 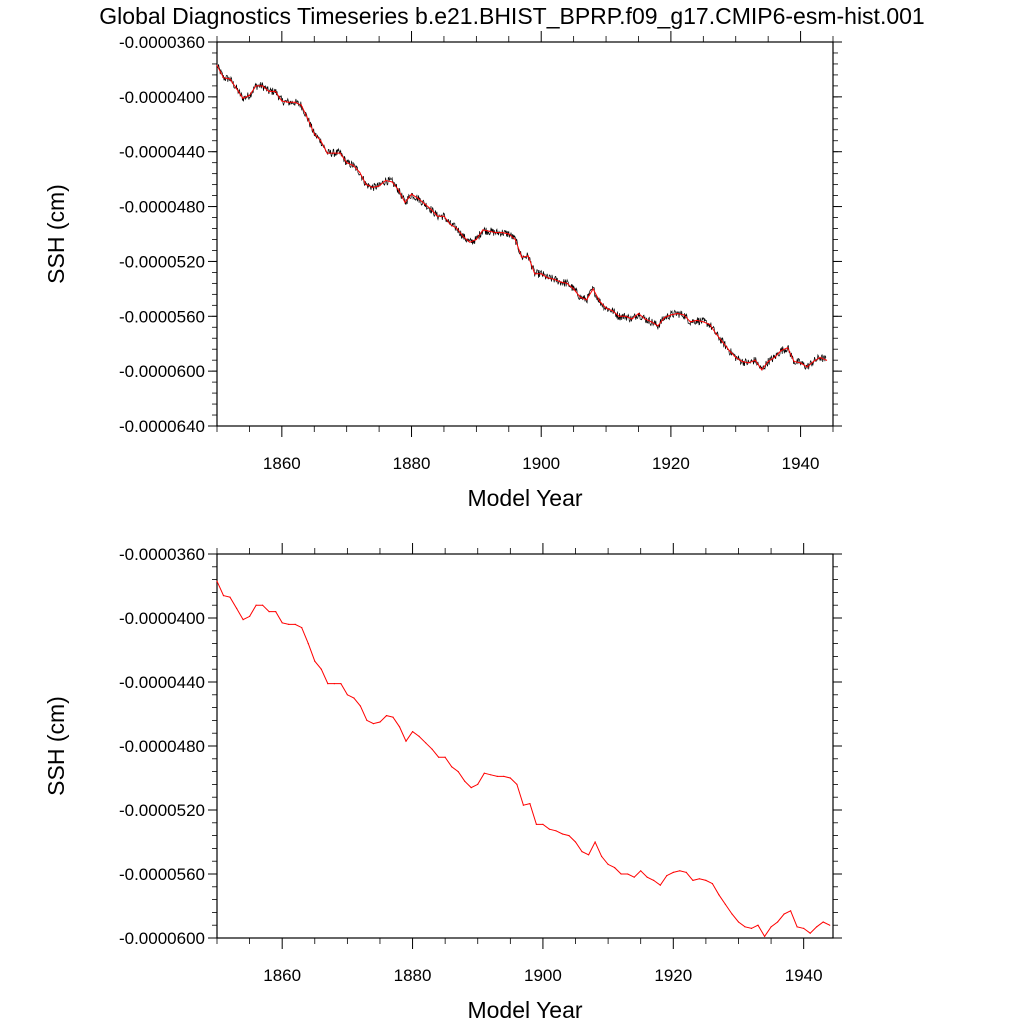 I want to click on x-tick-label: 1860, so click(x=282, y=975).